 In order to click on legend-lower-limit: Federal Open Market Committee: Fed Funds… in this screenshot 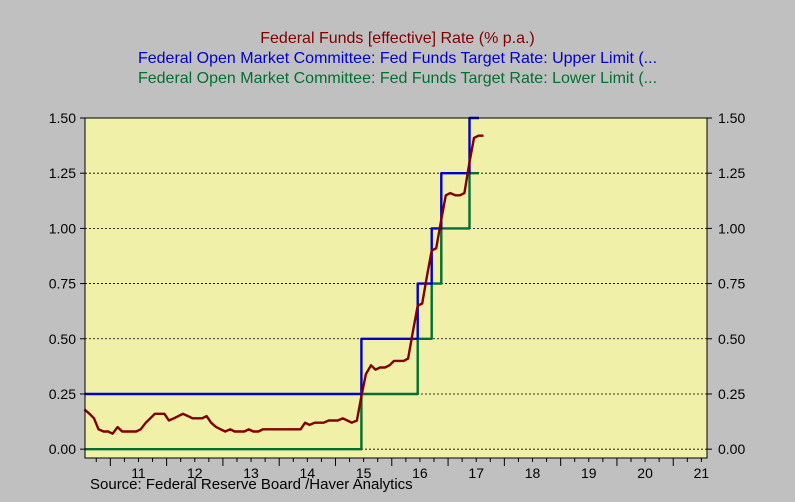, I will do `click(397, 78)`.